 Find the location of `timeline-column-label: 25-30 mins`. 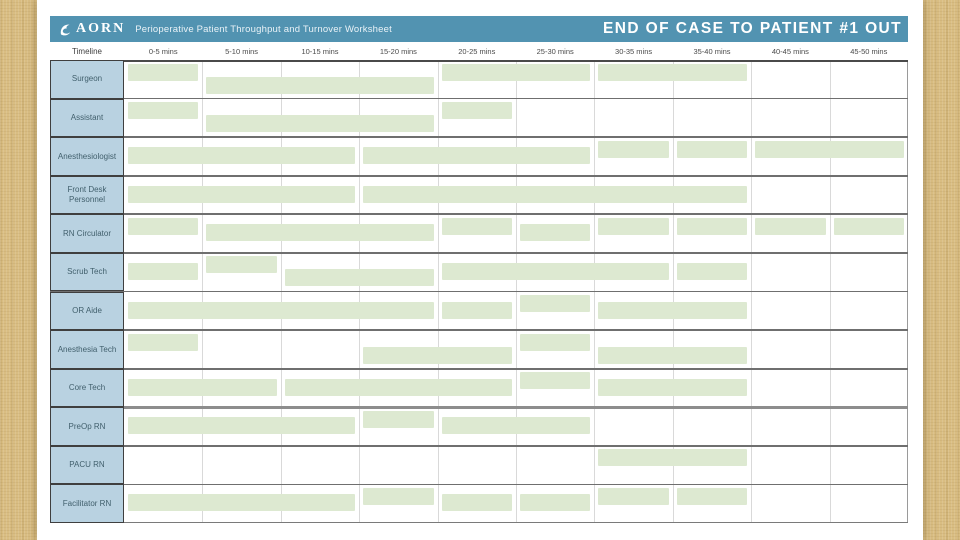

timeline-column-label: 25-30 mins is located at coordinates (555, 51).